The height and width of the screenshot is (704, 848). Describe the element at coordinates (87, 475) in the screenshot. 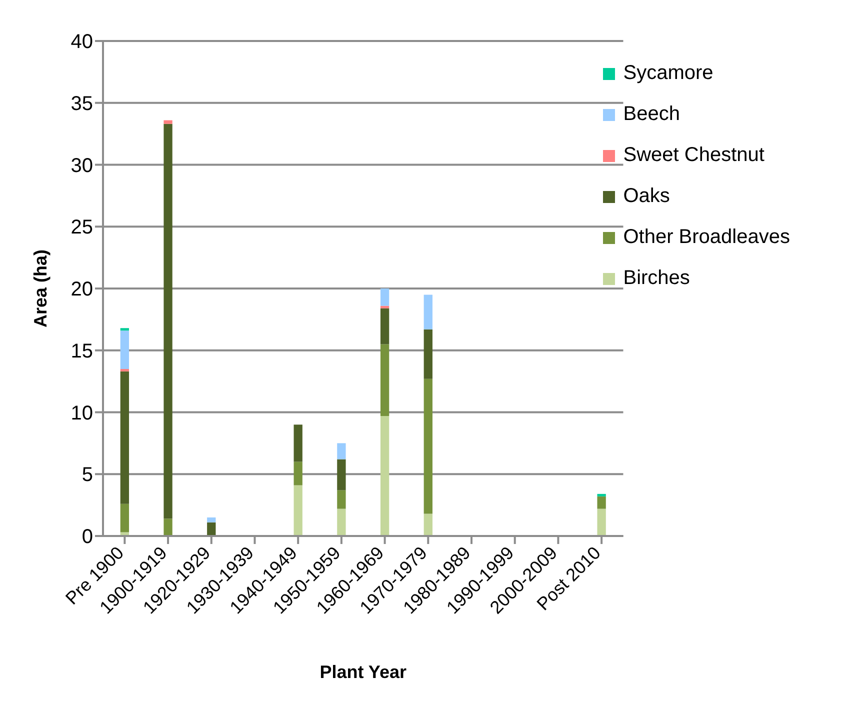

I see `y-tick-label: 5` at that location.